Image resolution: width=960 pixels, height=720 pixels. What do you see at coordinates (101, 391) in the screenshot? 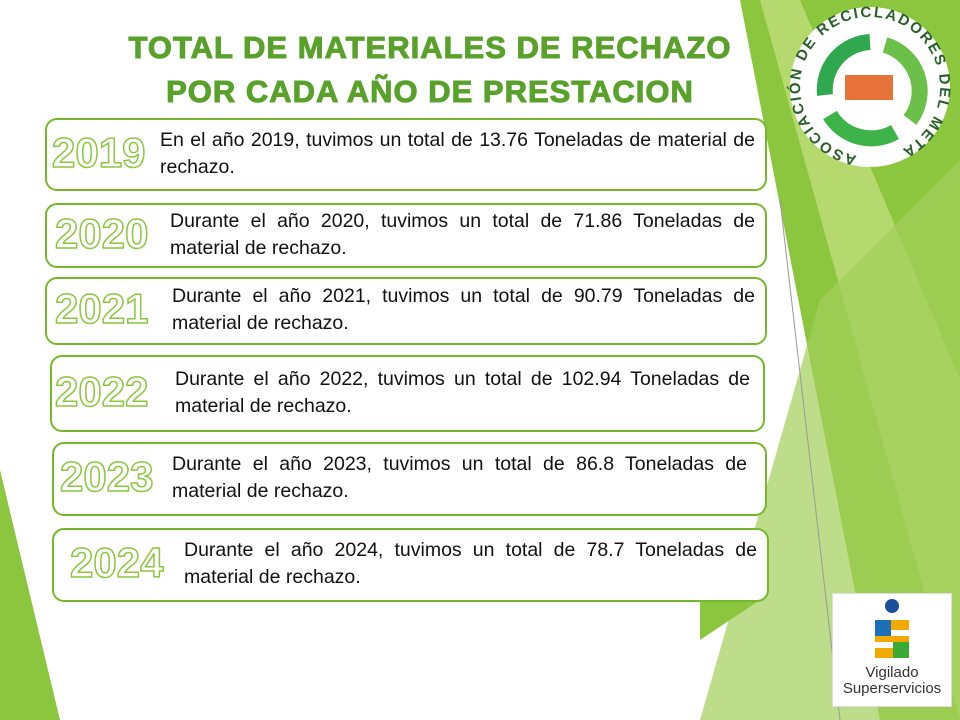
I see `item-year: 2022` at bounding box center [101, 391].